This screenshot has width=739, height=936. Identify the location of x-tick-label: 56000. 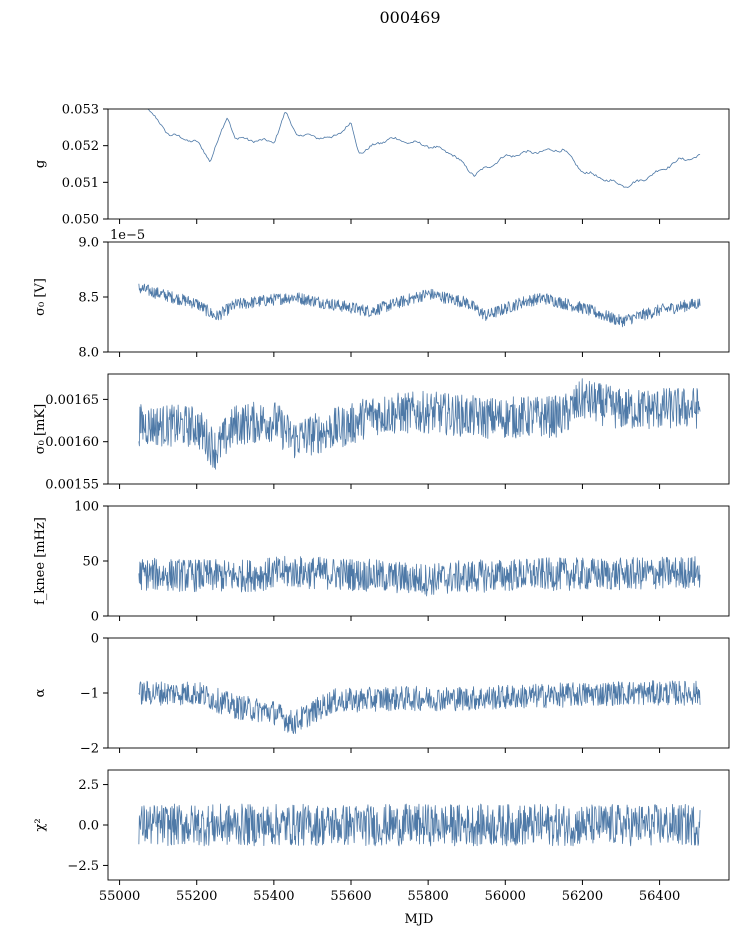
(505, 896).